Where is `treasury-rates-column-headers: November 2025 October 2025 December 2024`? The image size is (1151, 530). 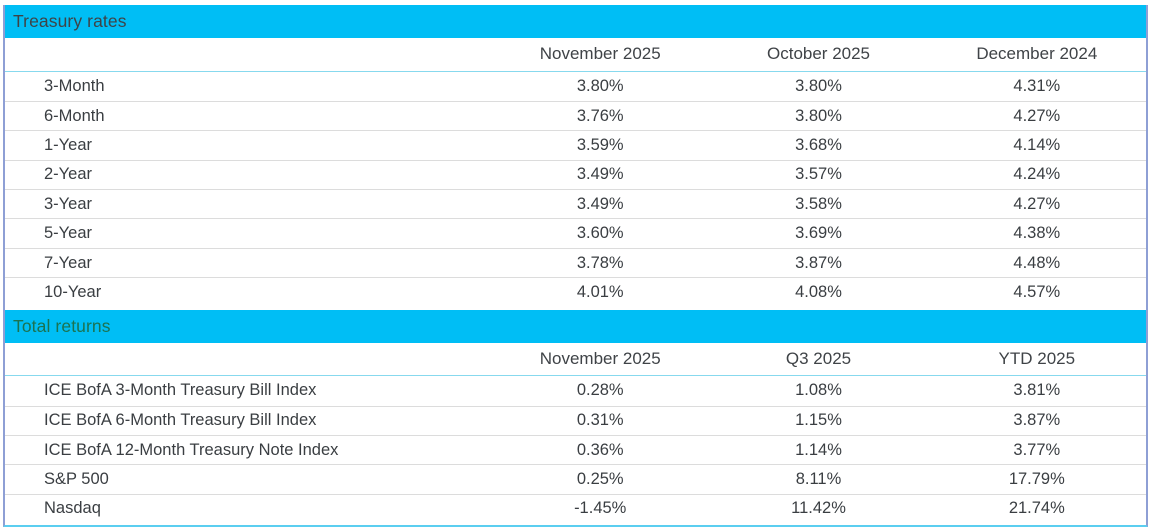
treasury-rates-column-headers: November 2025 October 2025 December 2024 is located at coordinates (575, 55).